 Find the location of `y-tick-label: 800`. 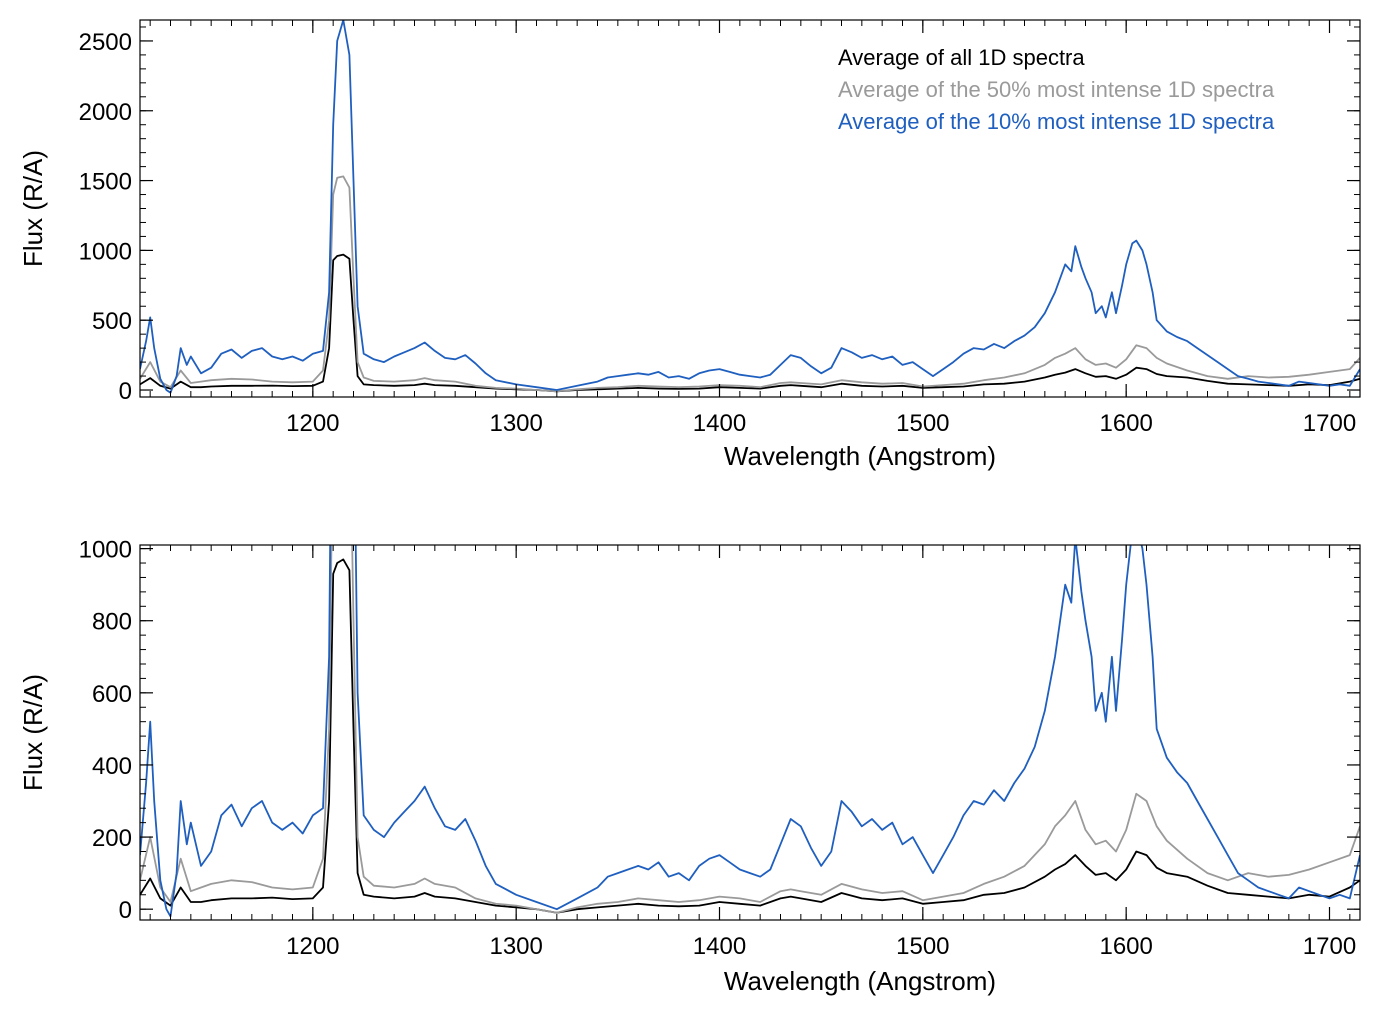

y-tick-label: 800 is located at coordinates (112, 622).